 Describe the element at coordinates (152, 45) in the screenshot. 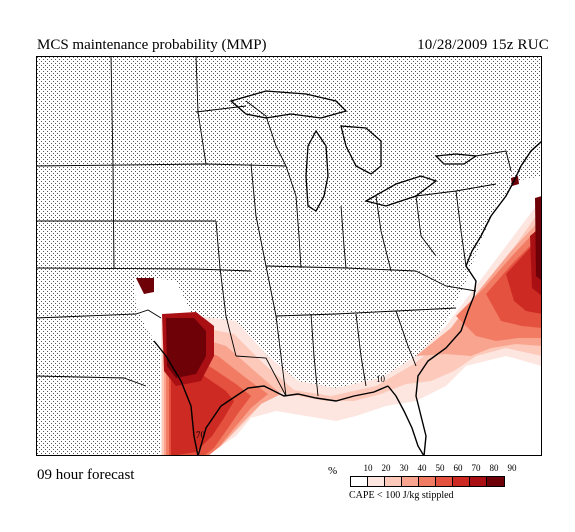

I see `chart-title: MCS maintenance probability (MMP)` at that location.